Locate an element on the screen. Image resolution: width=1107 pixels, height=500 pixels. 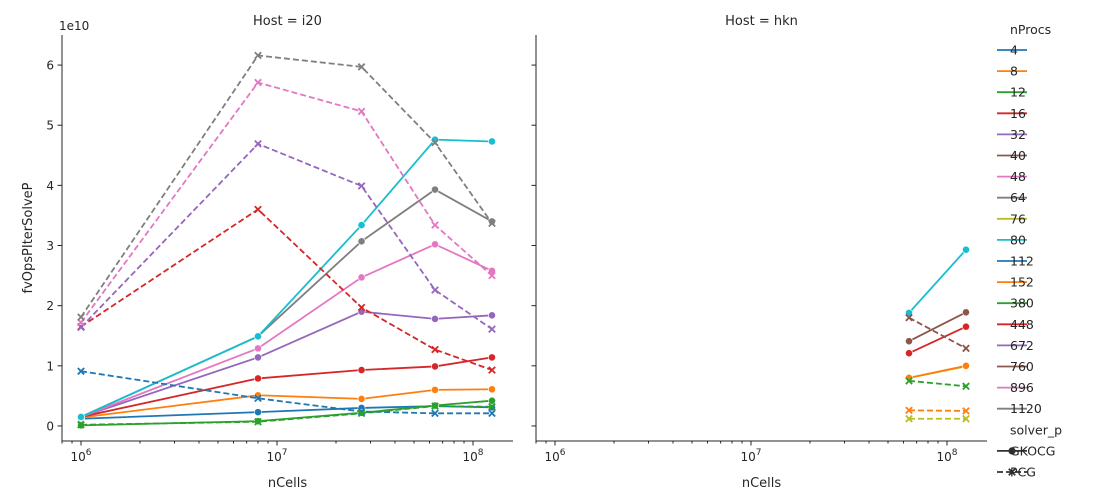
legend-label: 12 is located at coordinates (1018, 92).